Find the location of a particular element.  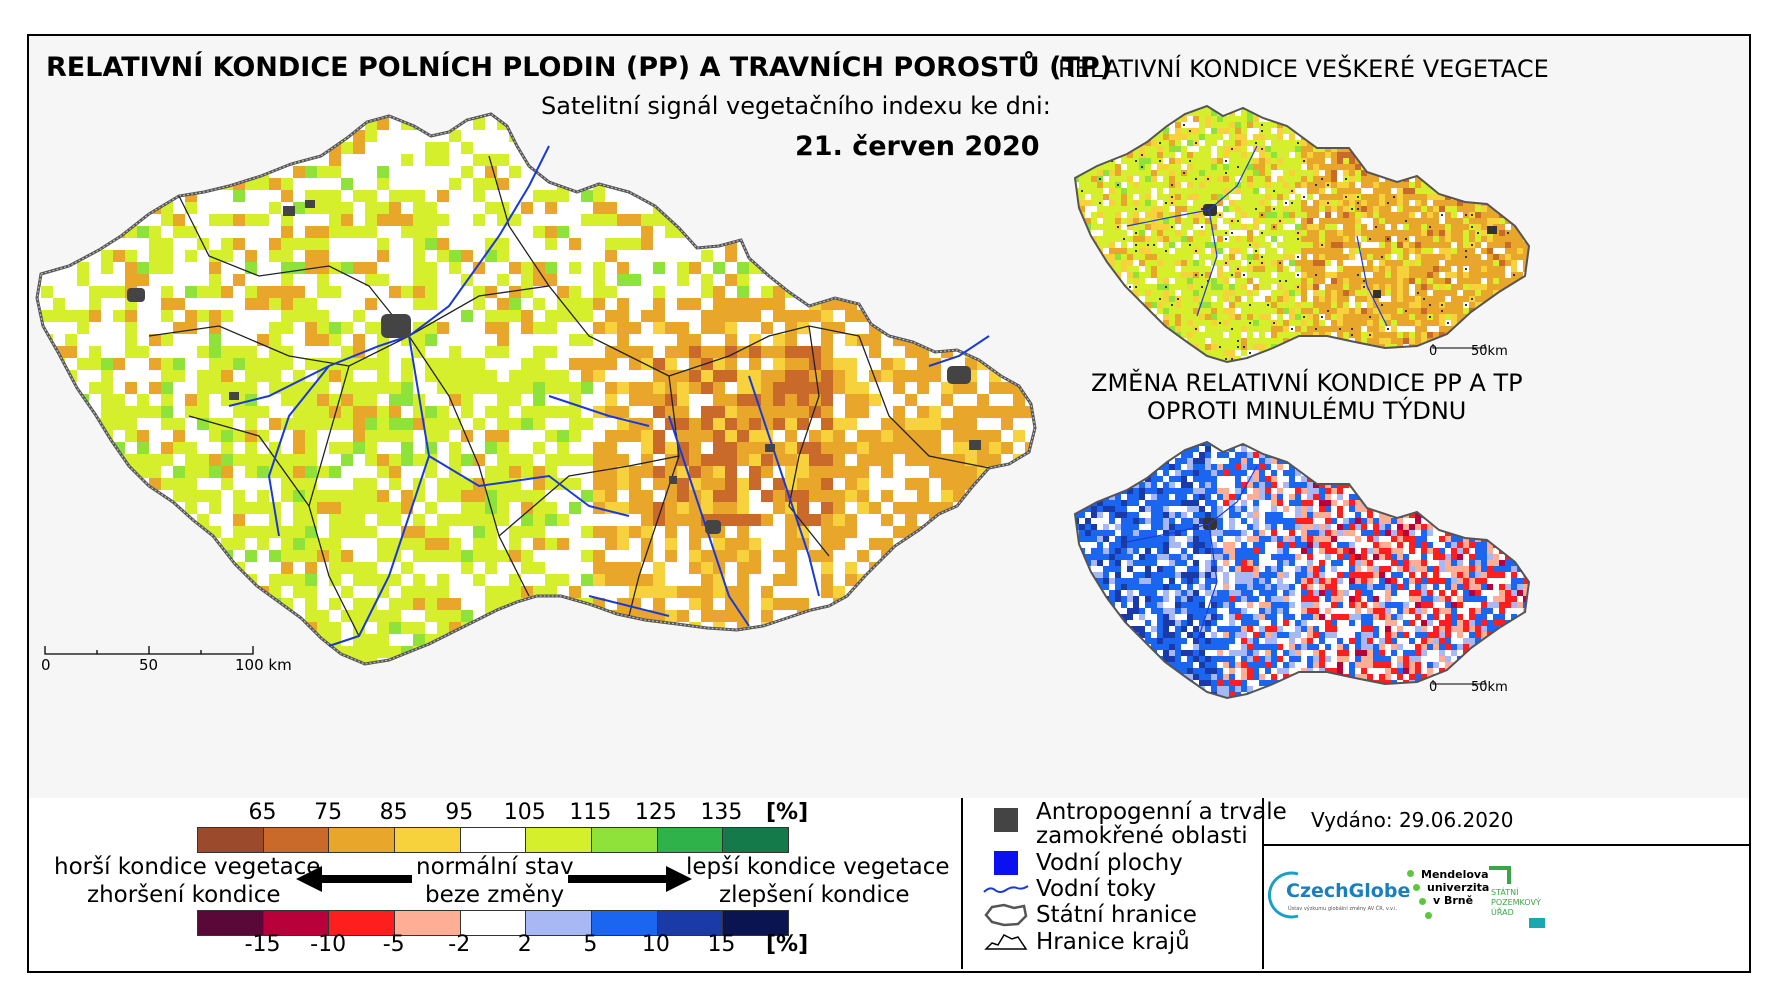

water-square-icon is located at coordinates (1006, 863).